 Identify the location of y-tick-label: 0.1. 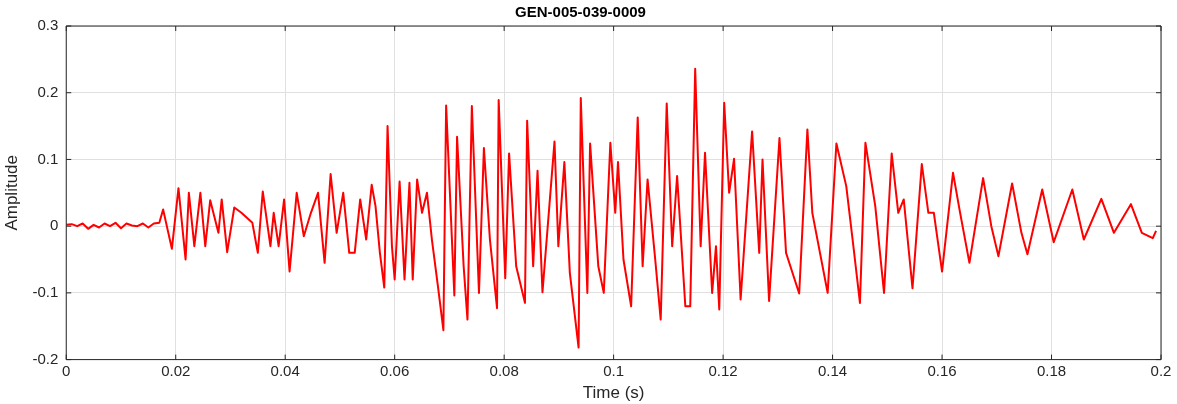
(48, 158).